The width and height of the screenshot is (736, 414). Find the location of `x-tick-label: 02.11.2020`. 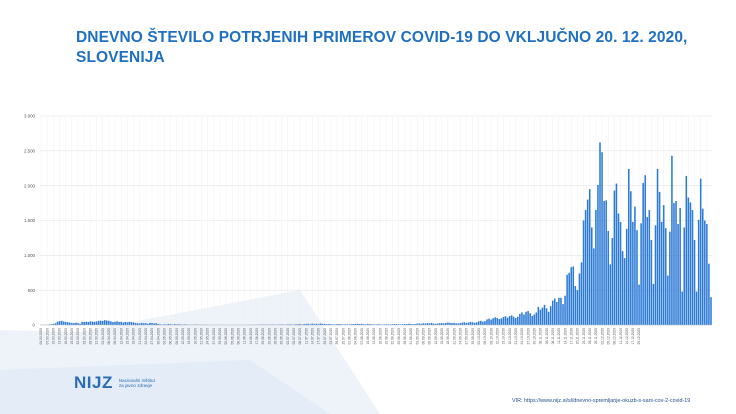

x-tick-label: 02.11.2020 is located at coordinates (541, 336).